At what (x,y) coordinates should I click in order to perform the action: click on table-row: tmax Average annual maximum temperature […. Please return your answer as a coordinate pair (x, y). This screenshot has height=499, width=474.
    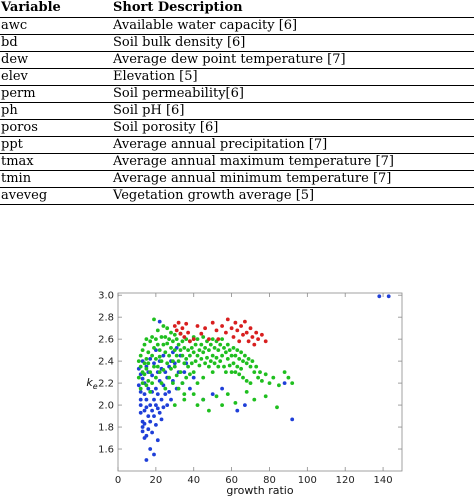
    Looking at the image, I should click on (237, 162).